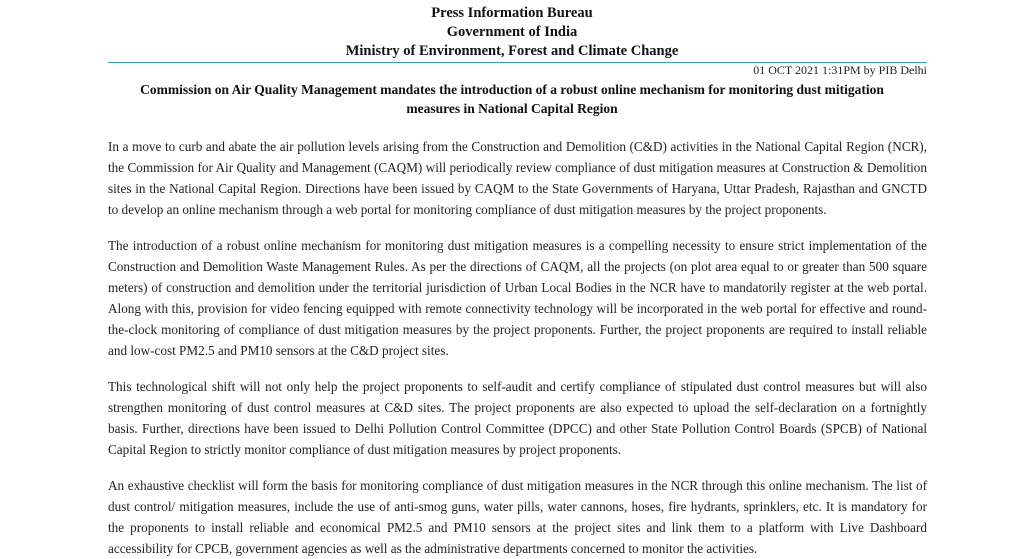 The image size is (1024, 559). Describe the element at coordinates (512, 13) in the screenshot. I see `bureau-name: Press Information Bureau` at that location.